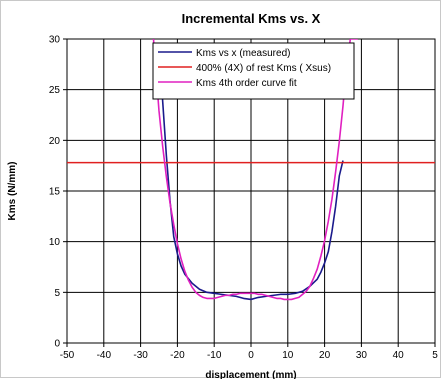 The height and width of the screenshot is (379, 441). What do you see at coordinates (251, 355) in the screenshot?
I see `x-tick-label: 0` at bounding box center [251, 355].